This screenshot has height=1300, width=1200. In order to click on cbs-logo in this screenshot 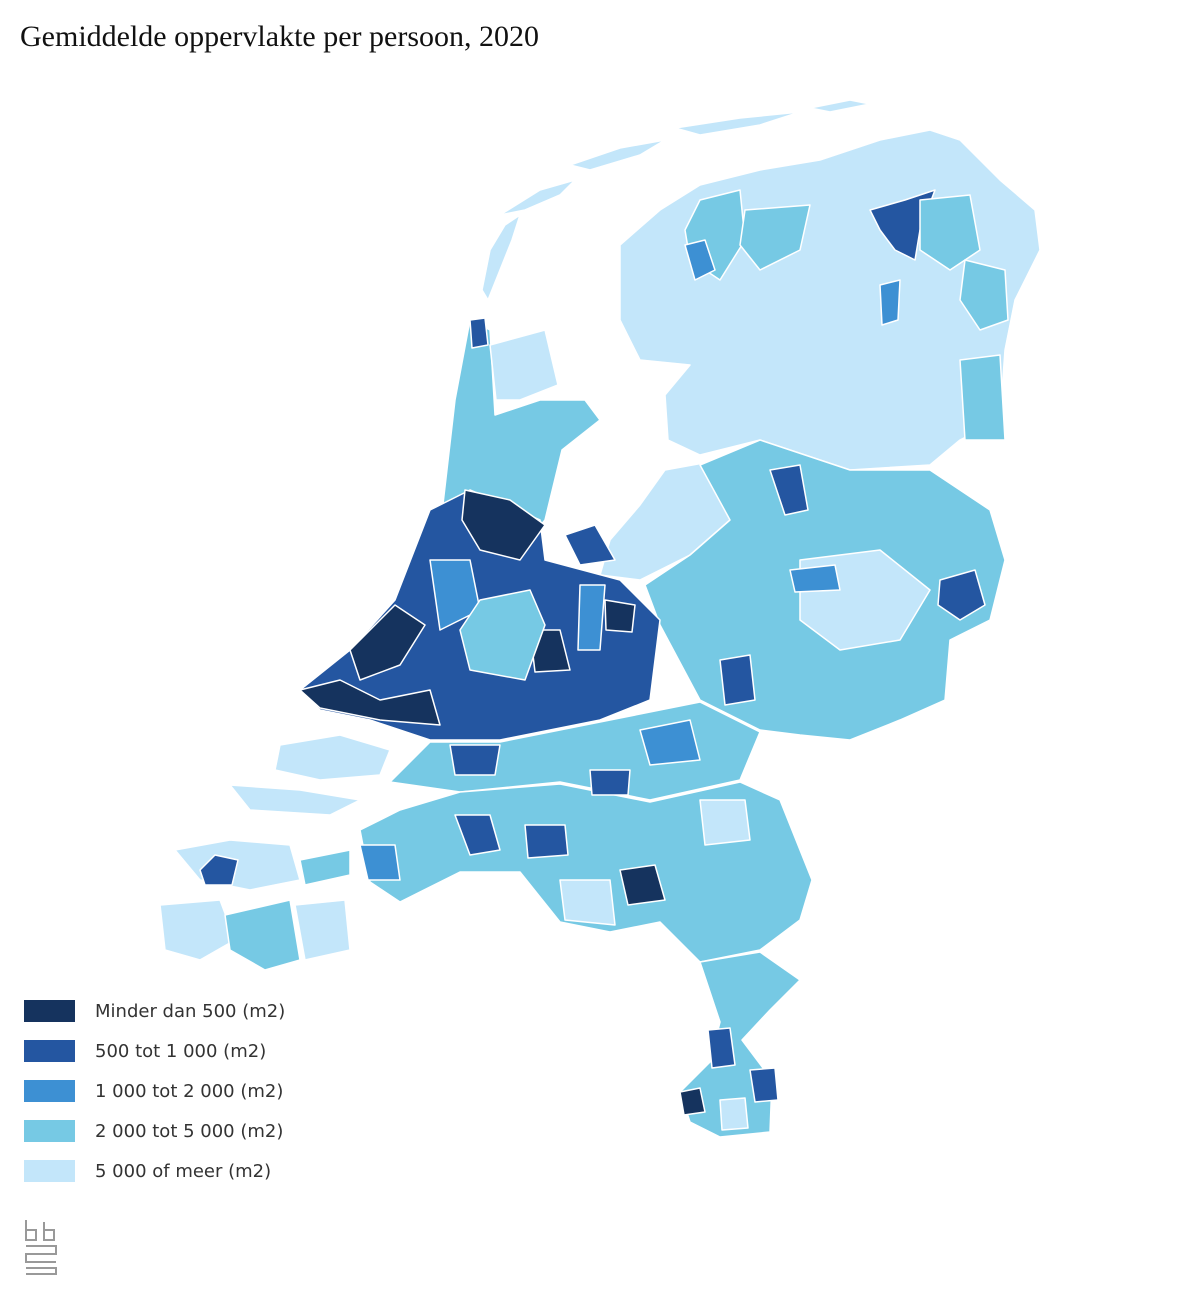, I will do `click(41, 1247)`.